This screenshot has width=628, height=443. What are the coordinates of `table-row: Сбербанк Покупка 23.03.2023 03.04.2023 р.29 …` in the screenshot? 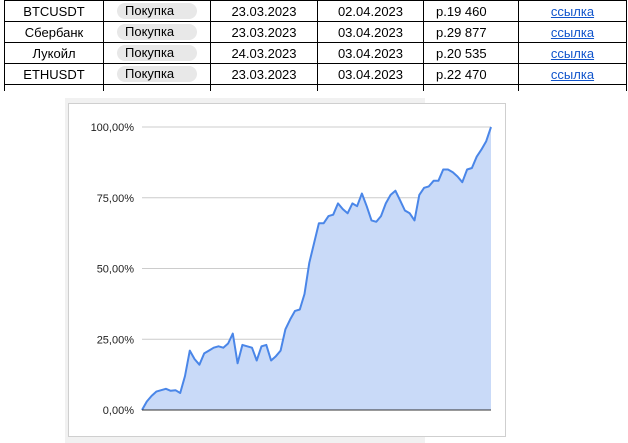 It's located at (315, 32).